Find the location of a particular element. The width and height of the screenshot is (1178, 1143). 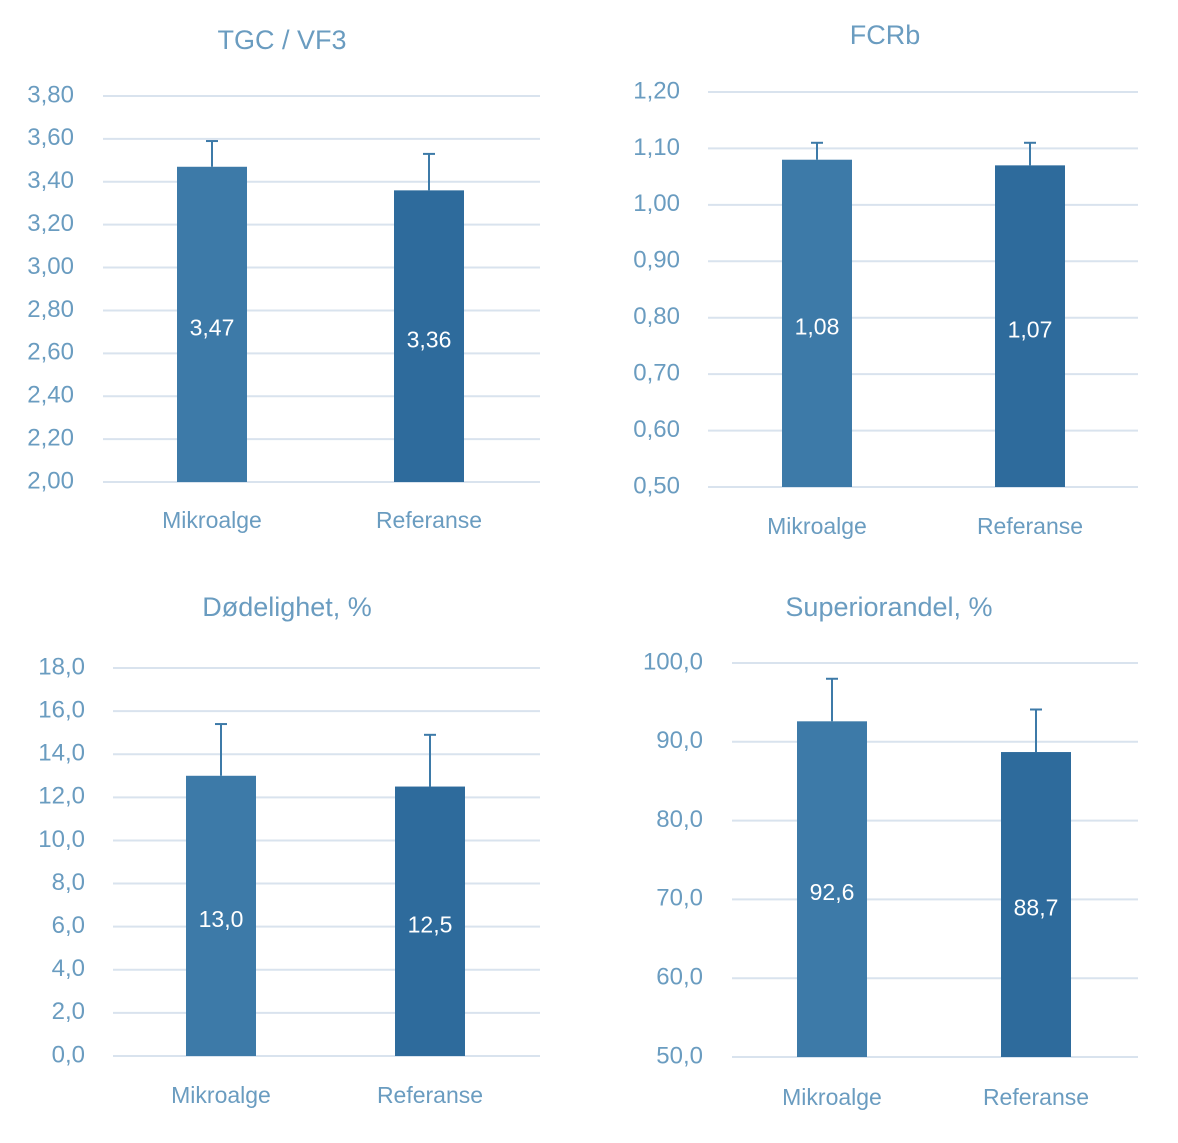

y-tick-label: 2,00 is located at coordinates (50, 480).